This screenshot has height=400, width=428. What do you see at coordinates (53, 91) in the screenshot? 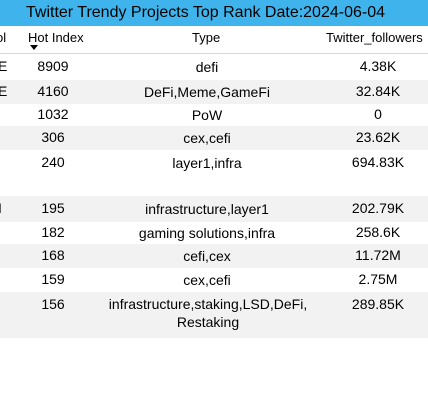
I see `cell-hot-index: 4160` at bounding box center [53, 91].